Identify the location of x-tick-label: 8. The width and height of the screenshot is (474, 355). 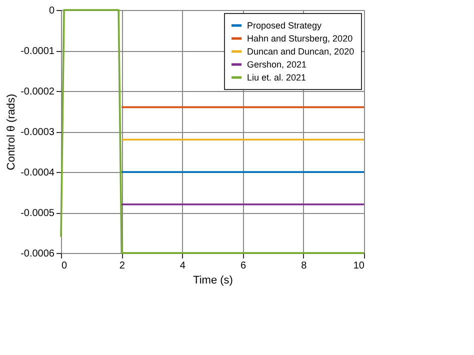
(304, 266).